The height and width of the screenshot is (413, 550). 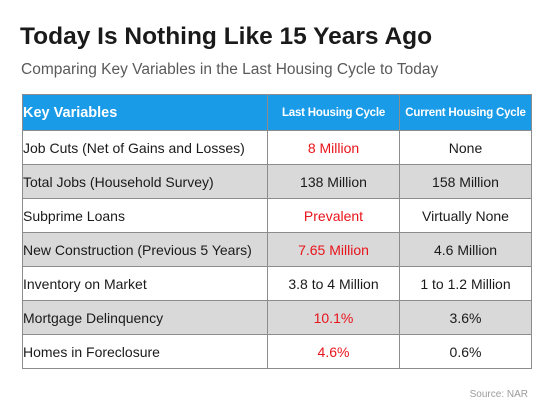 What do you see at coordinates (465, 112) in the screenshot?
I see `header-current-housing-cycle: Current Housing Cycle` at bounding box center [465, 112].